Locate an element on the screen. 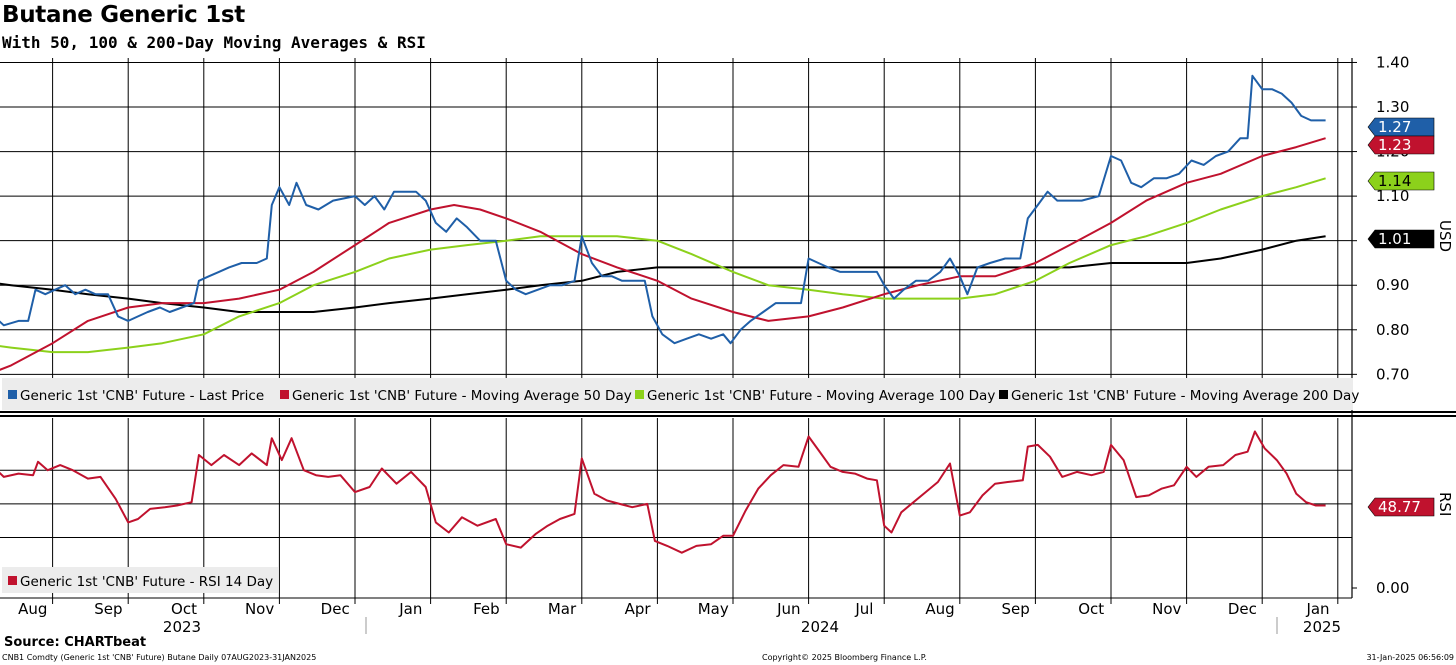  x-year-label: 2024 is located at coordinates (820, 627).